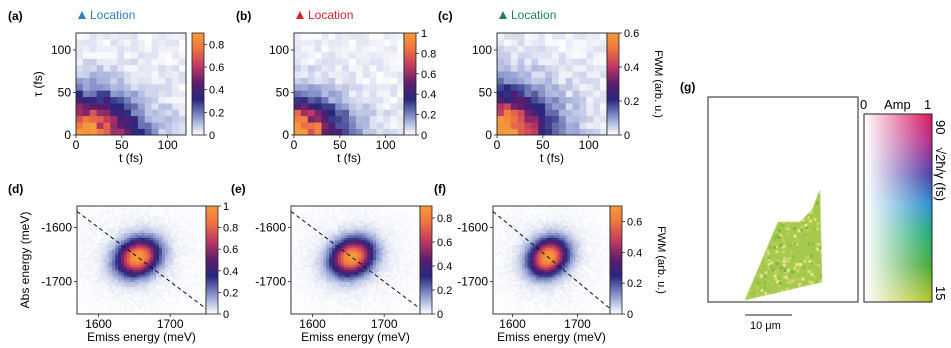  I want to click on x-axis-label: t (fs), so click(131, 158).